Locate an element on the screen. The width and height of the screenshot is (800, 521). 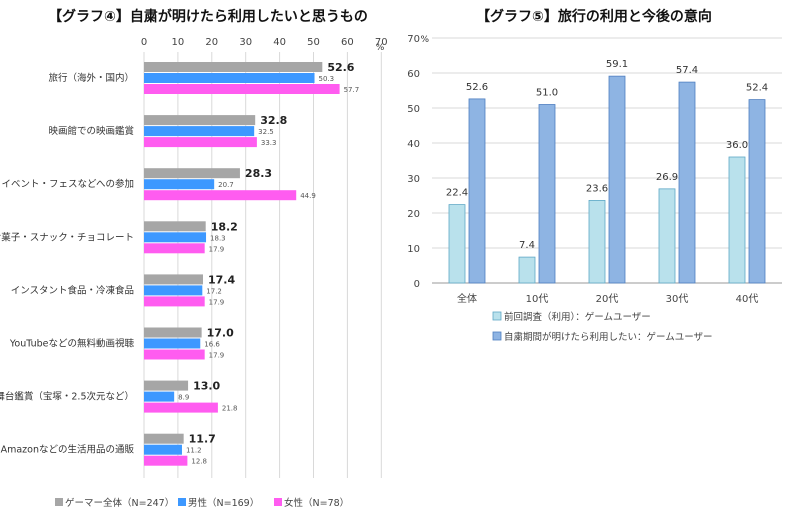
left-x-tick-label: 50 is located at coordinates (313, 42).